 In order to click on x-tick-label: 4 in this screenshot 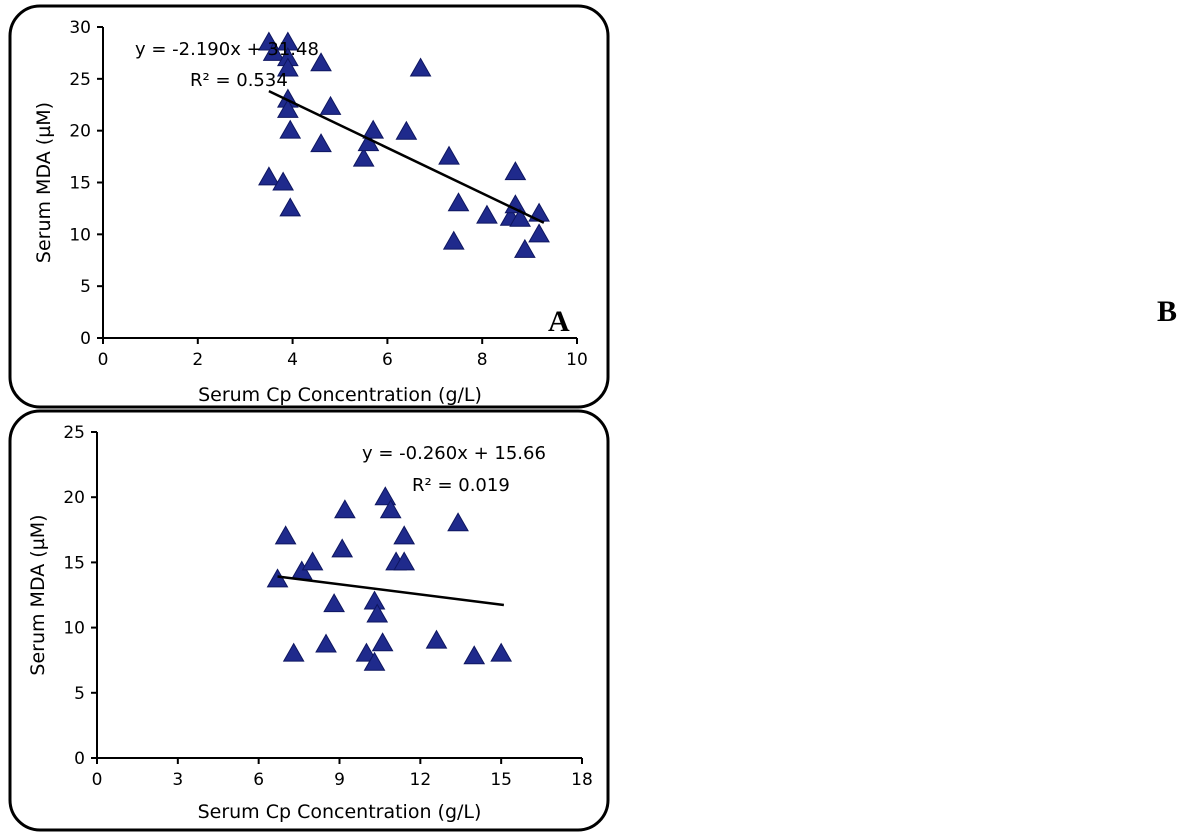, I will do `click(292, 360)`.